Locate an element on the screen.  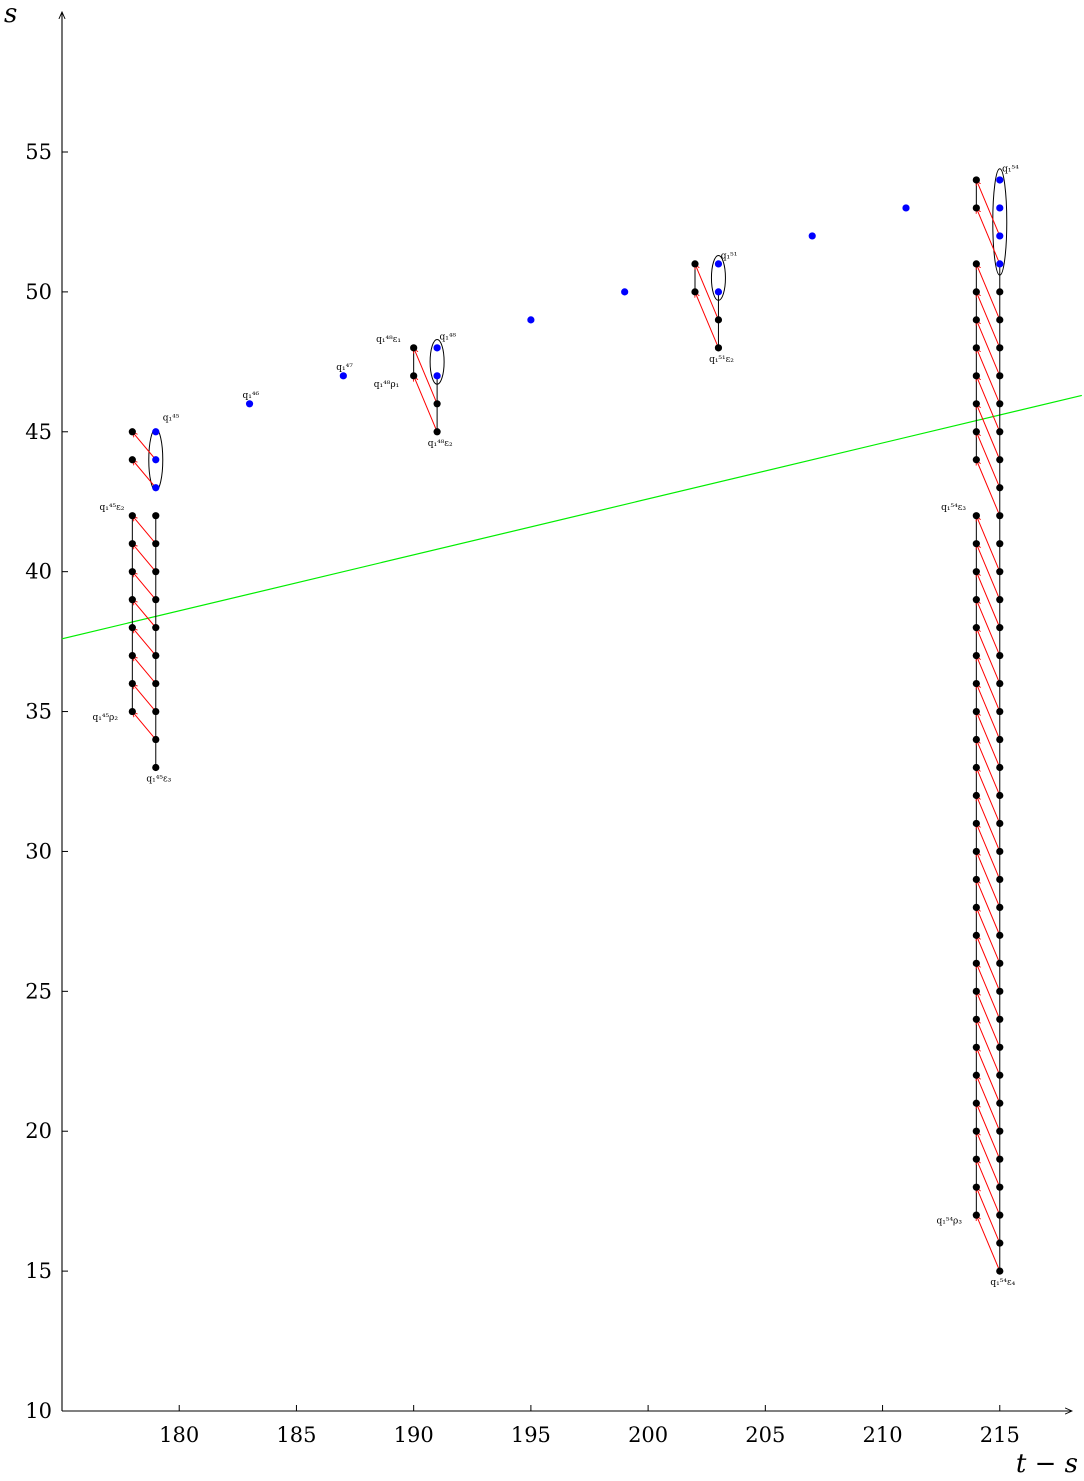
y-tick-label: 20 is located at coordinates (38, 1131).